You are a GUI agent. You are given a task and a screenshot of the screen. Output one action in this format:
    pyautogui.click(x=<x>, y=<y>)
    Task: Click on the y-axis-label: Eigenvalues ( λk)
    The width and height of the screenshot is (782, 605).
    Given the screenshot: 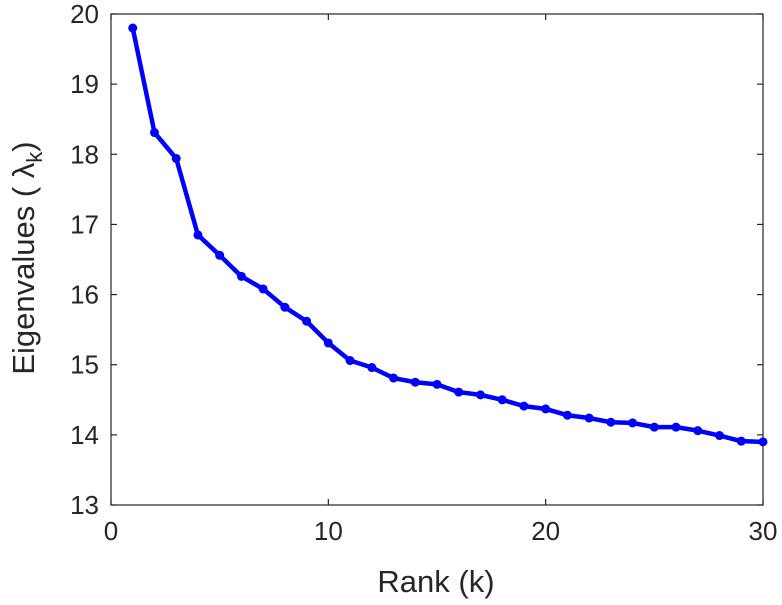 What is the action you would take?
    pyautogui.click(x=26, y=257)
    